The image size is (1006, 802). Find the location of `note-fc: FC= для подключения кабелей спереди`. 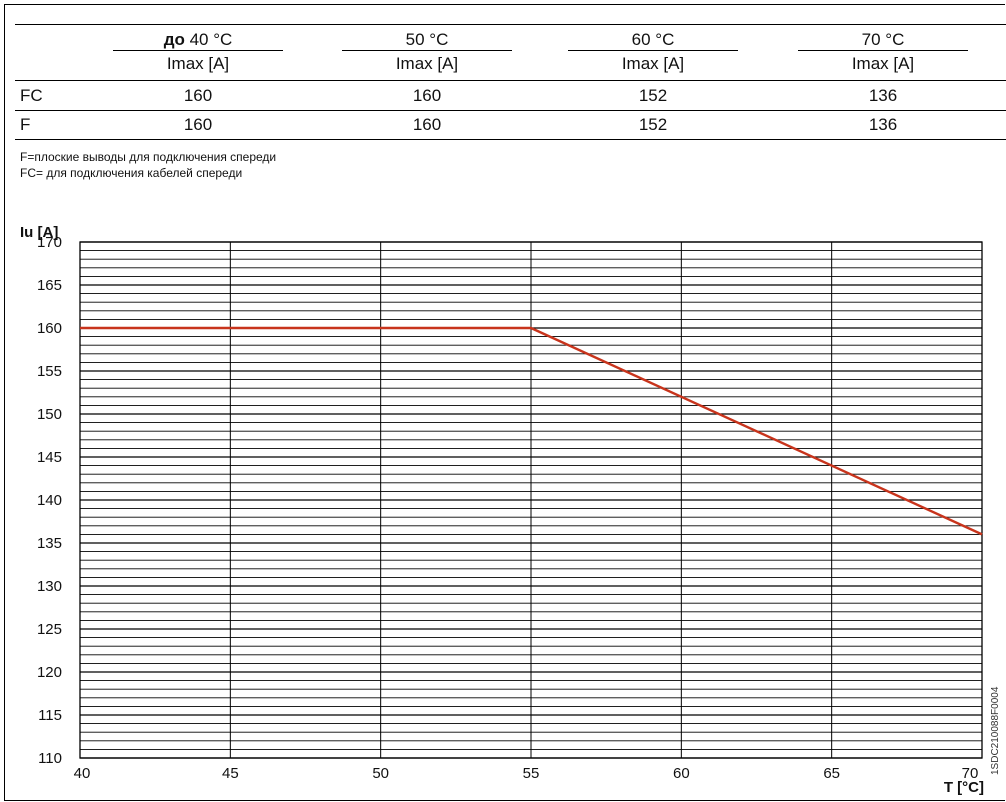

note-fc: FC= для подключения кабелей спереди is located at coordinates (131, 173).